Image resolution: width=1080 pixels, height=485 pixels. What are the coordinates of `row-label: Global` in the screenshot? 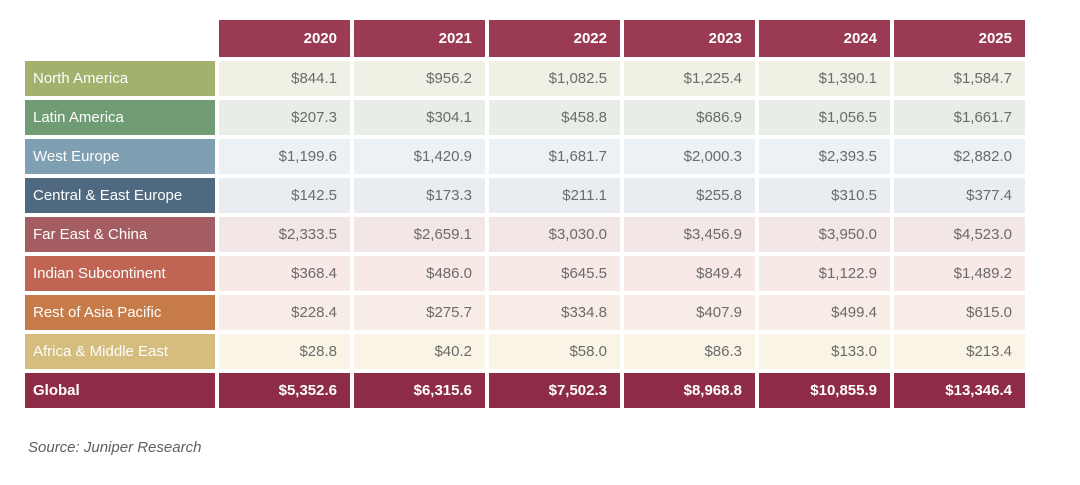 It's located at (120, 390).